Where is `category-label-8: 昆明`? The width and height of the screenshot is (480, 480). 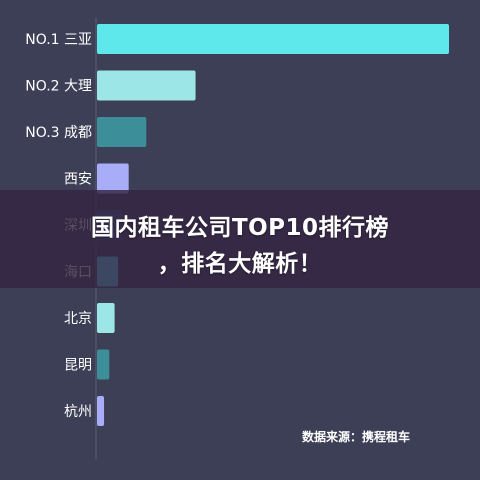 category-label-8: 昆明 is located at coordinates (78, 366).